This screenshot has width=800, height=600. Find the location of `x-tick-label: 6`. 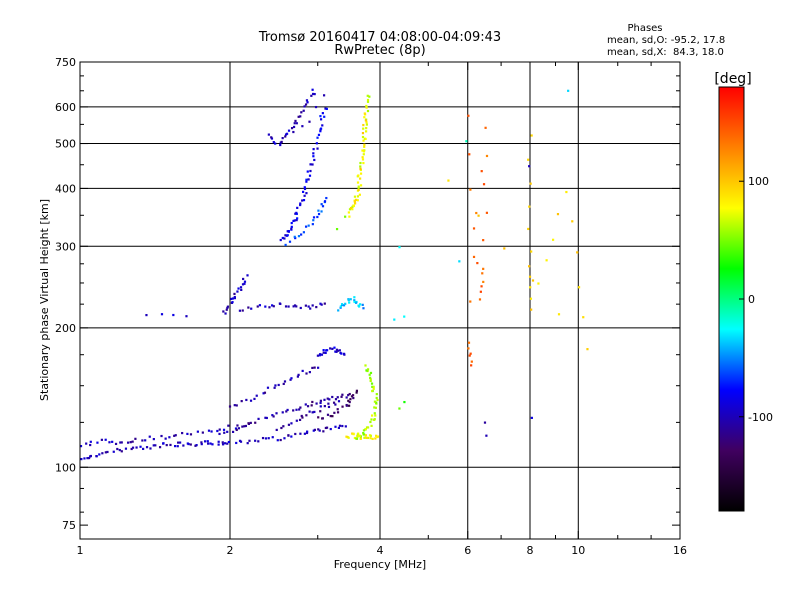

x-tick-label: 6 is located at coordinates (467, 550).